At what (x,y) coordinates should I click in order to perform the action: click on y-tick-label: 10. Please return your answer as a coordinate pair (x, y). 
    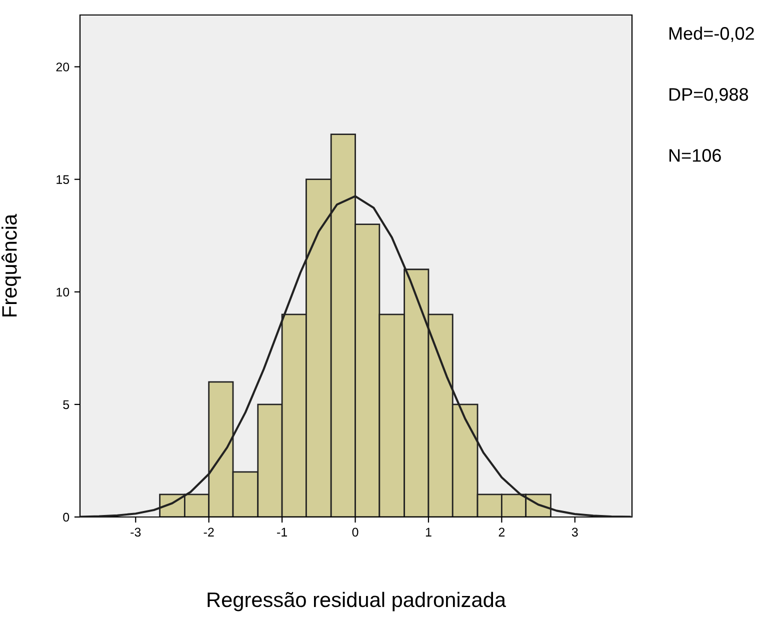
    Looking at the image, I should click on (63, 292).